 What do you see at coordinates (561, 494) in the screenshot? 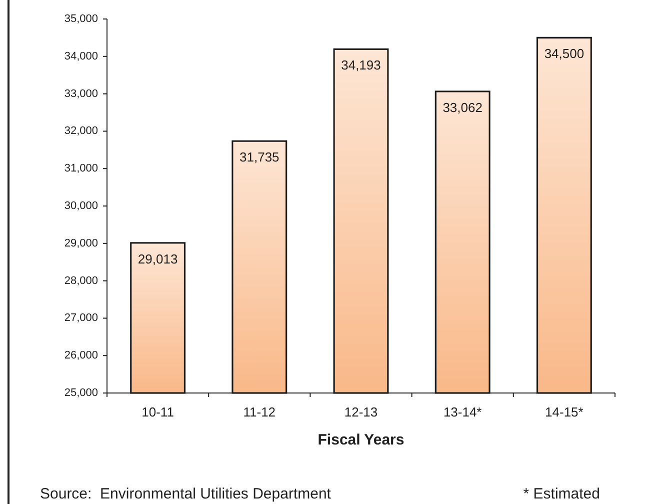
I see `text: * Estimated` at bounding box center [561, 494].